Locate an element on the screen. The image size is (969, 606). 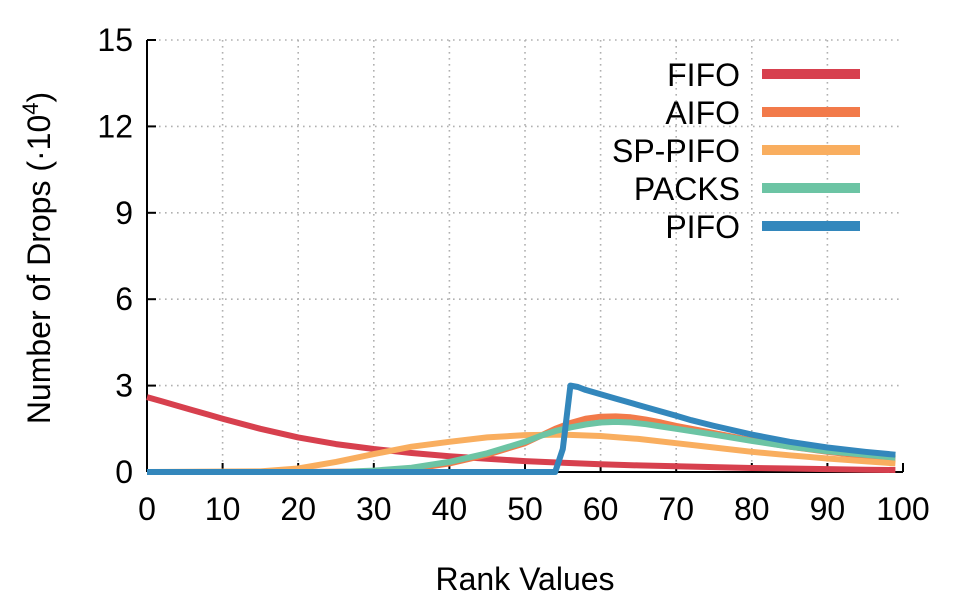
y-tick-label: 3 is located at coordinates (124, 386).